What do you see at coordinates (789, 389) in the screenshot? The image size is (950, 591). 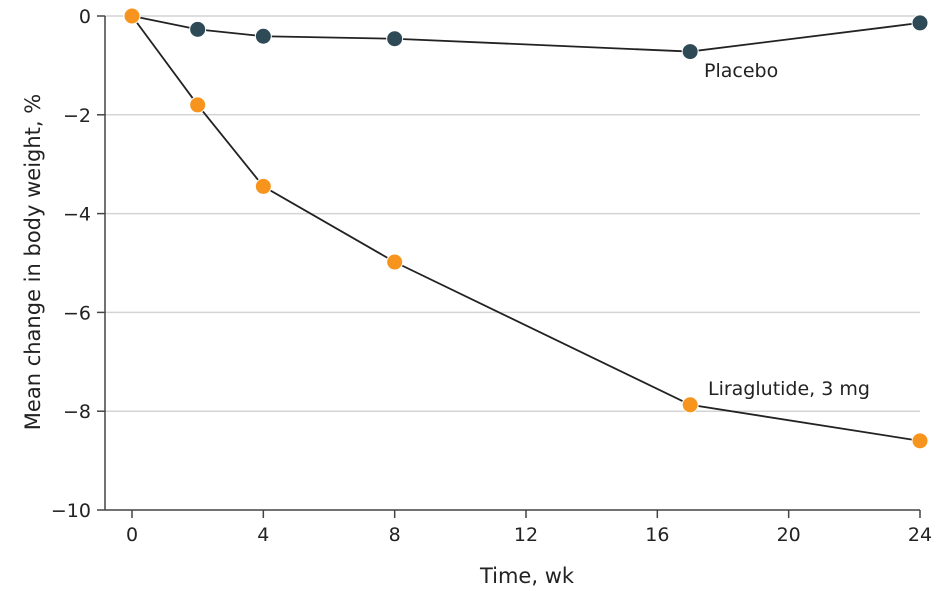 I see `series-label-liraglutide: Liraglutide, 3 mg` at bounding box center [789, 389].